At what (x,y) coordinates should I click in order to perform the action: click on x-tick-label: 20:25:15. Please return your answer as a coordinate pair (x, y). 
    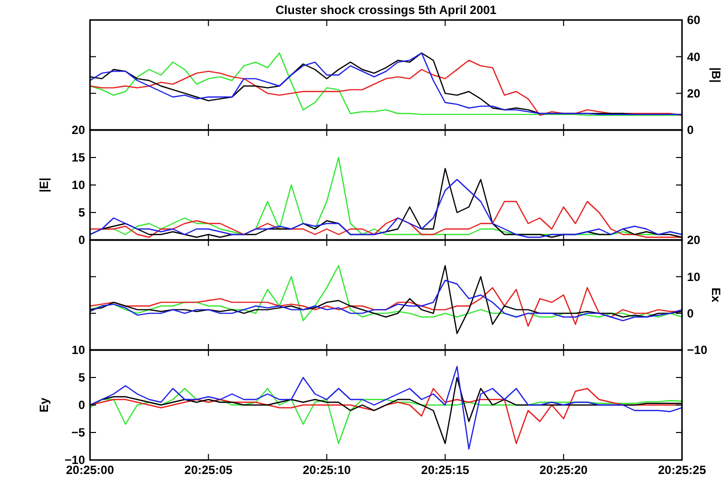
    Looking at the image, I should click on (445, 470).